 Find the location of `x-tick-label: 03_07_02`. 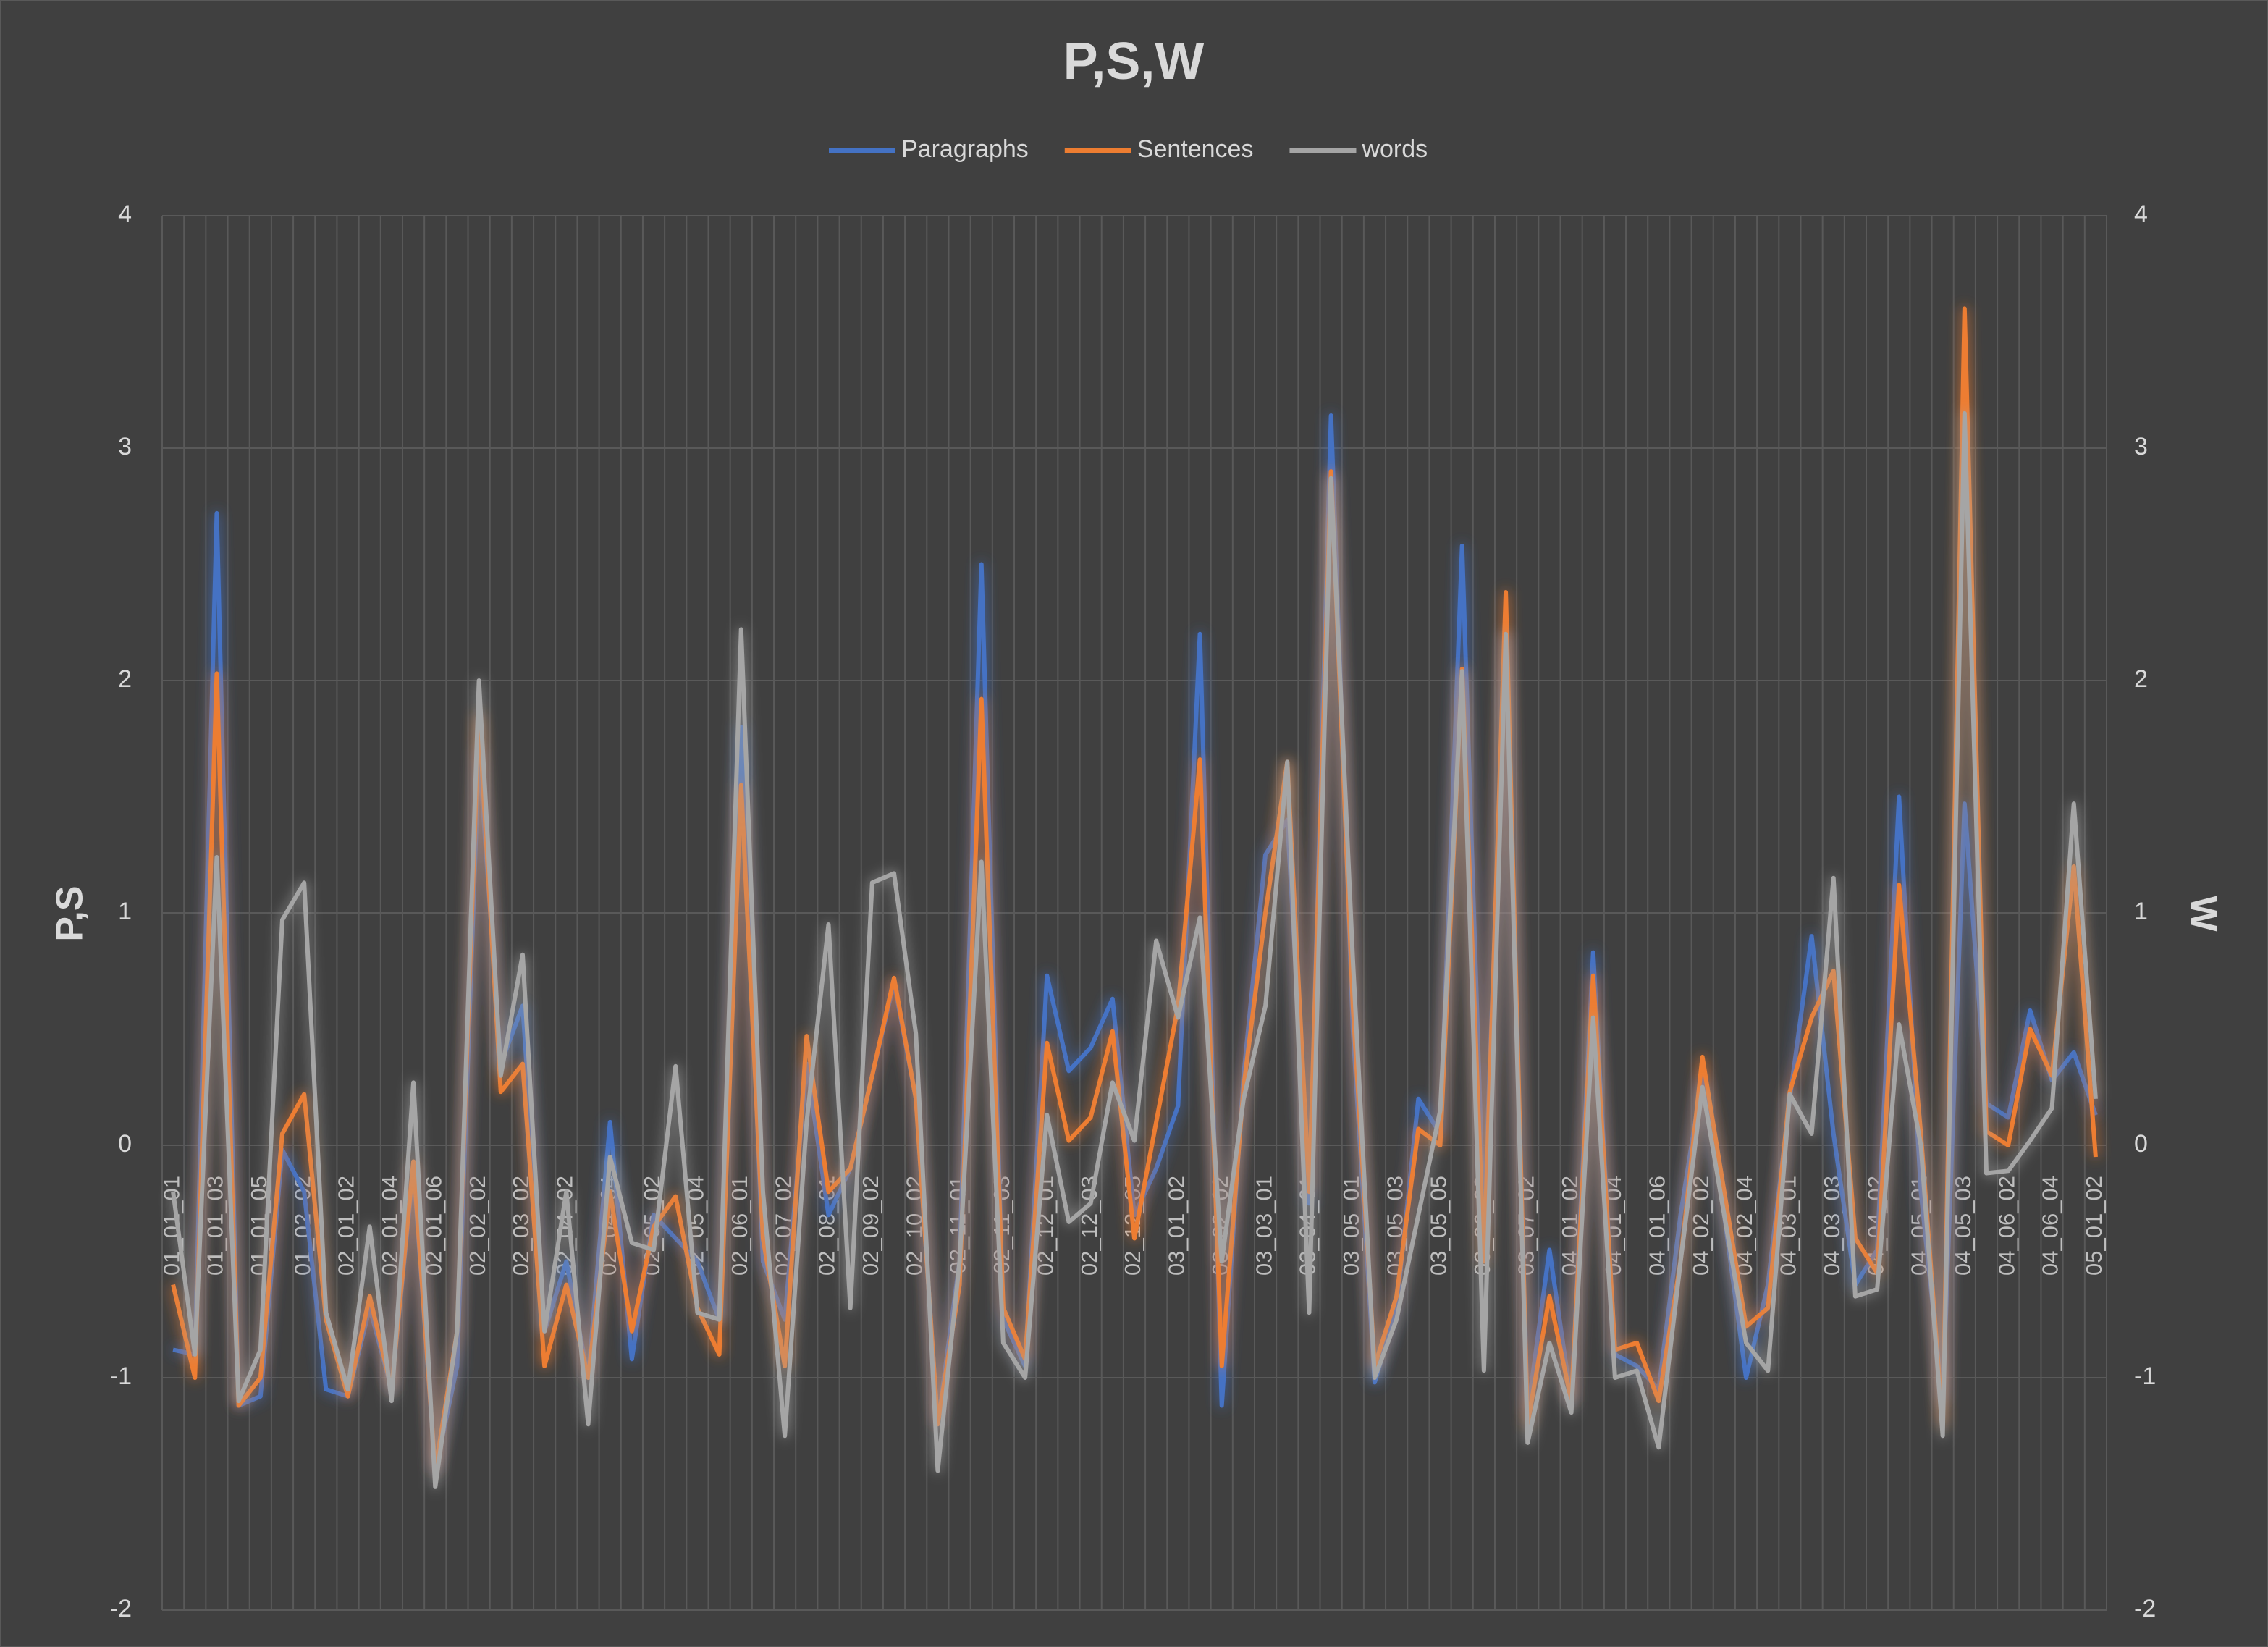

x-tick-label: 03_07_02 is located at coordinates (1525, 1226).